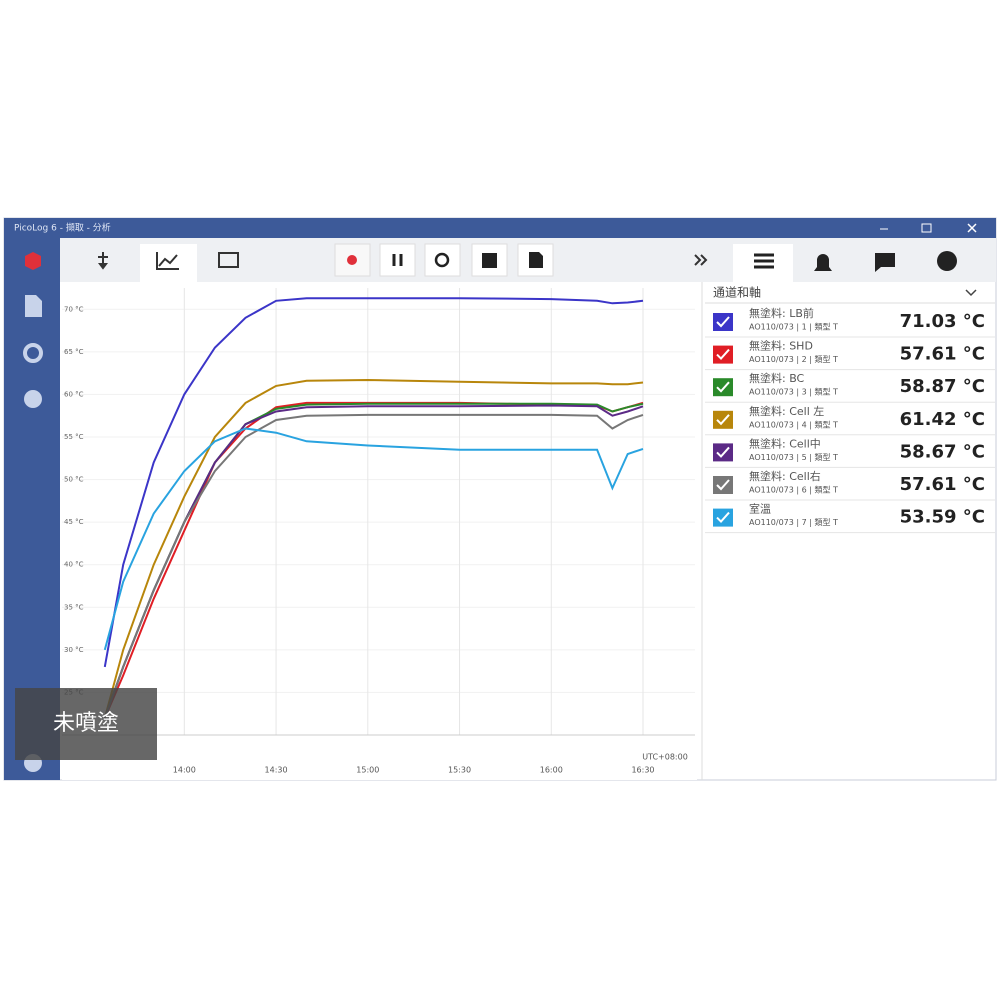 The height and width of the screenshot is (1004, 1000). What do you see at coordinates (793, 457) in the screenshot?
I see `channel-sub: AO110/073 | 5 | 類型 T` at bounding box center [793, 457].